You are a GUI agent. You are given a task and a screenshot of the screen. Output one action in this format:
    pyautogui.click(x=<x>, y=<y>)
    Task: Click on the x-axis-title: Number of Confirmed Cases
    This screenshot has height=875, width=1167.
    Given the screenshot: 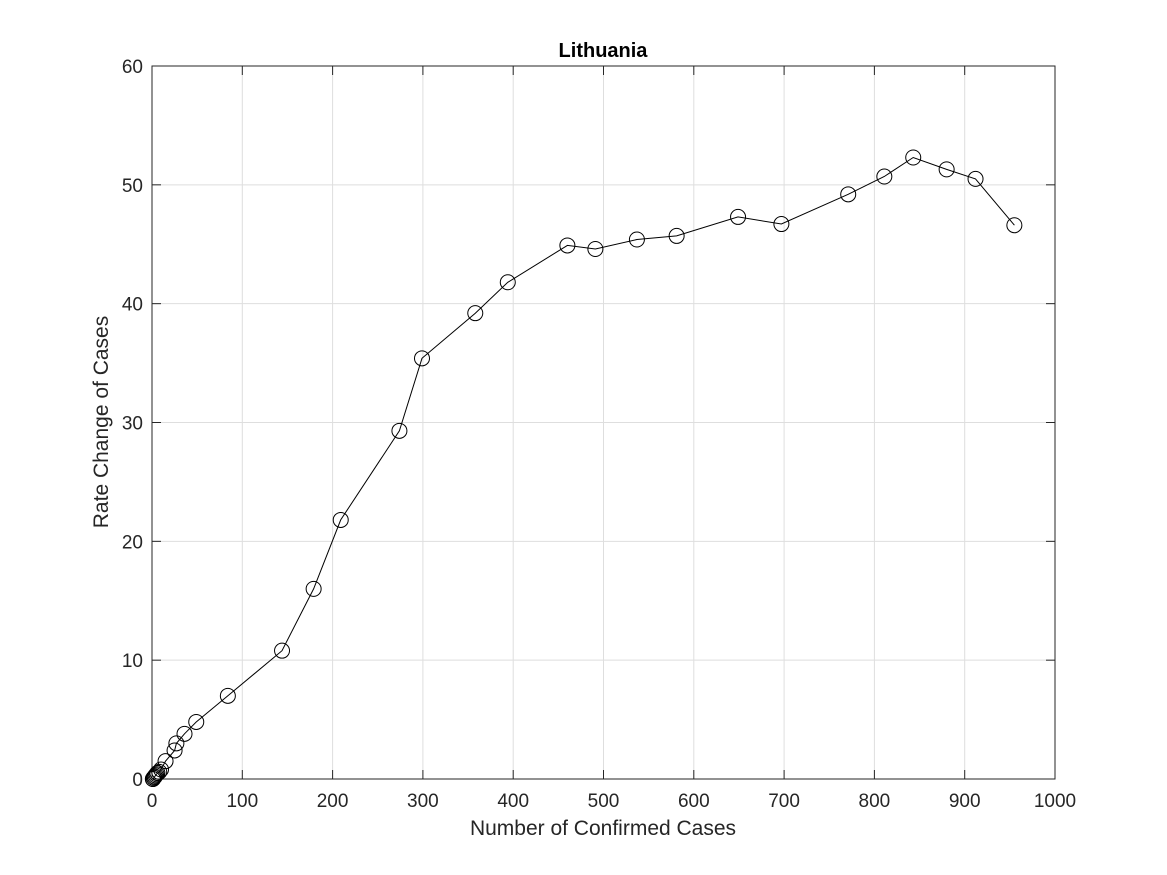 What is the action you would take?
    pyautogui.click(x=603, y=828)
    